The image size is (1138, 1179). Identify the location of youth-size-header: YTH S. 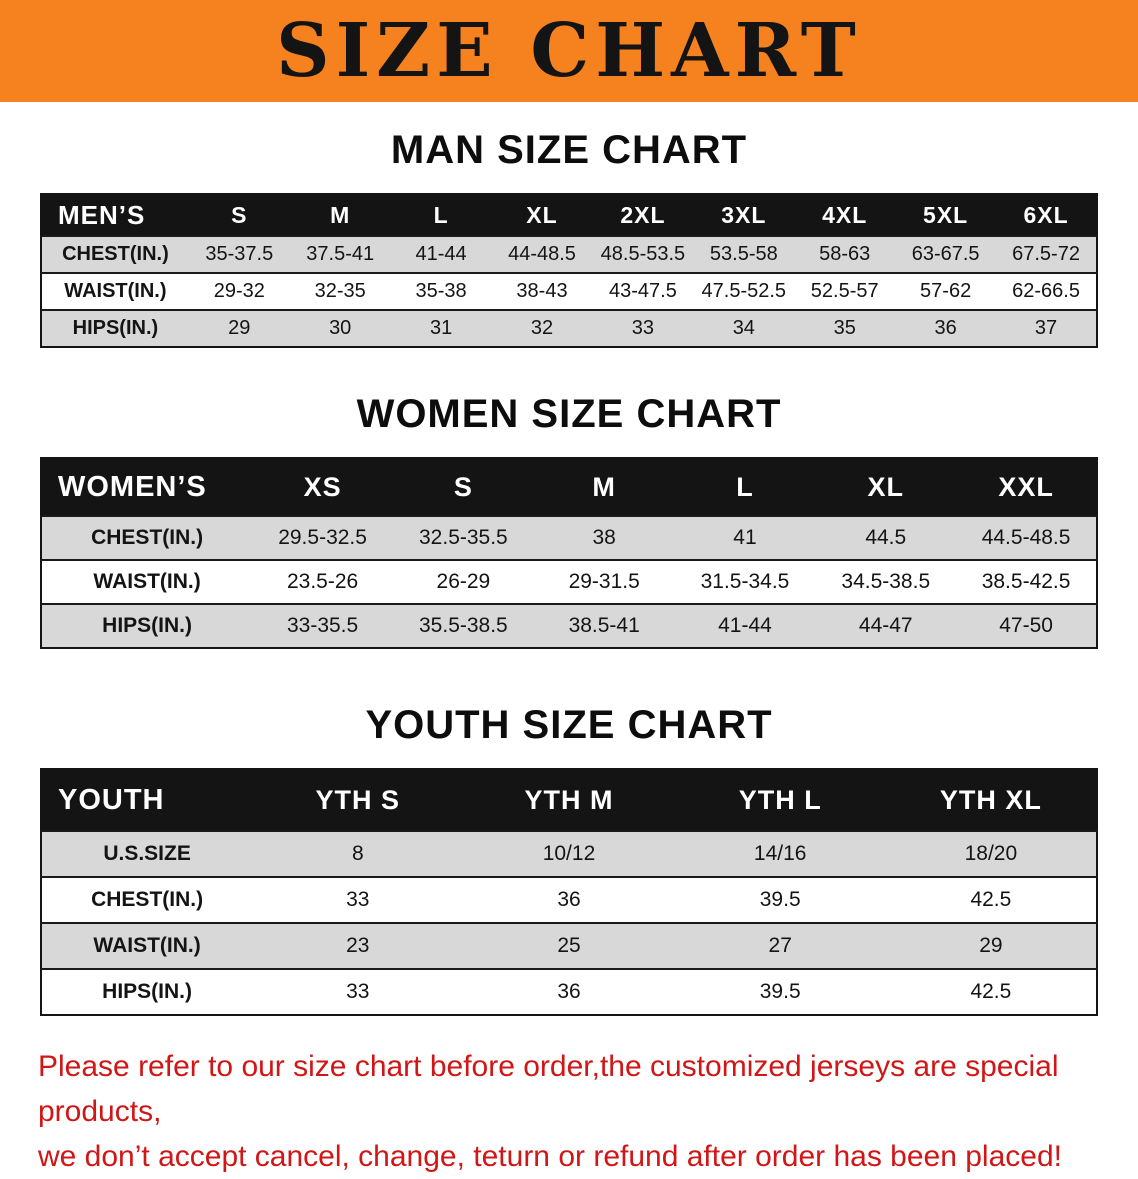
(358, 800).